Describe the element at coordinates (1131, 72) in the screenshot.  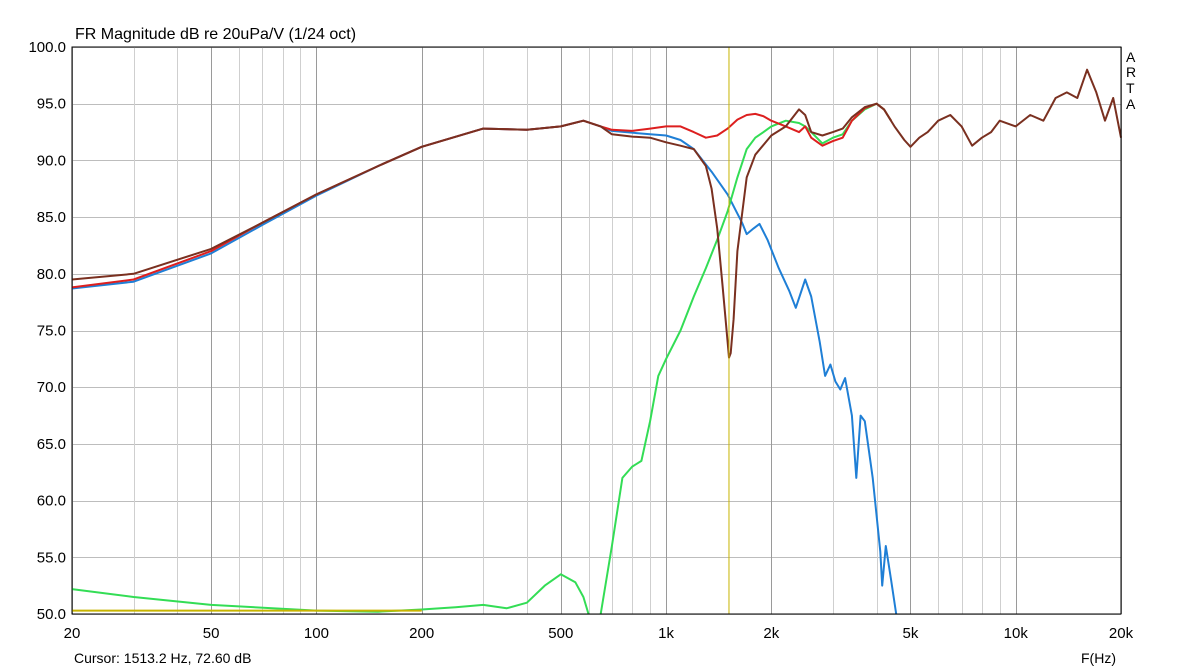
I see `watermark-letter-2: R` at that location.